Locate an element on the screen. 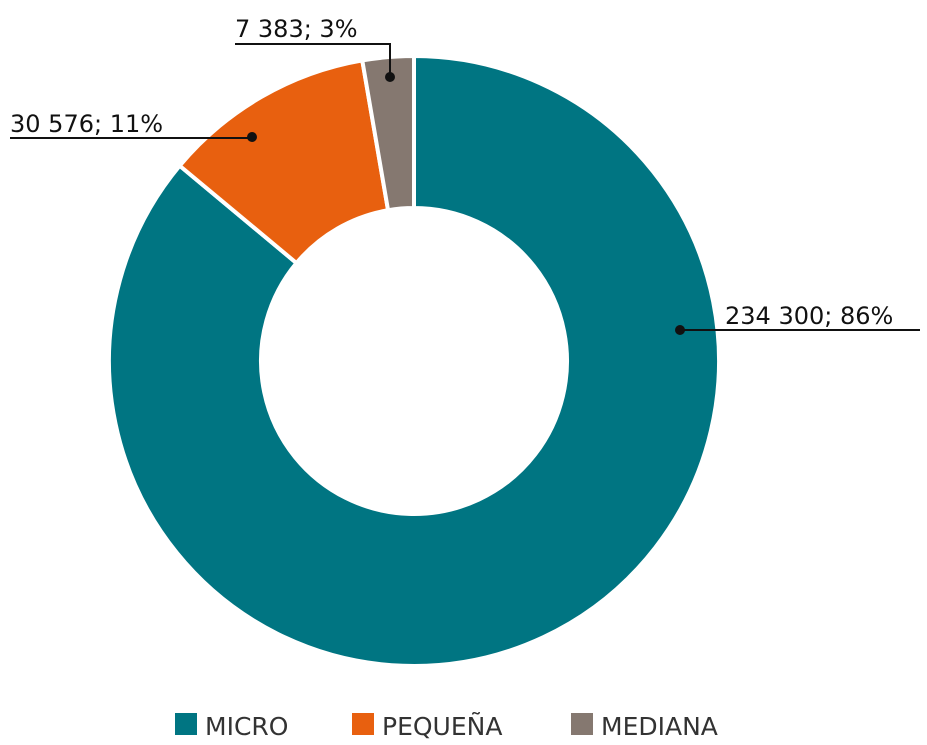  data-label: 7 383; 3% is located at coordinates (296, 29).